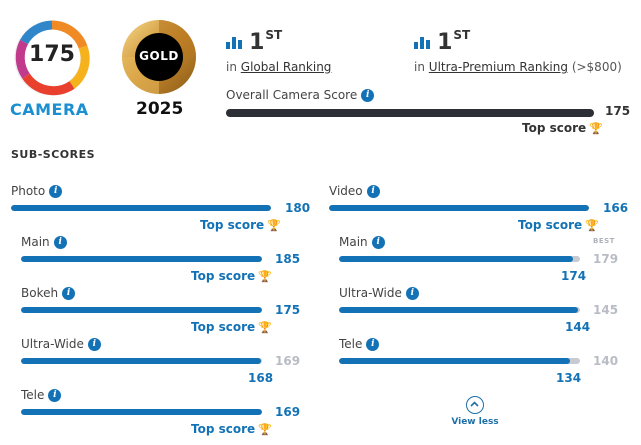 Image resolution: width=641 pixels, height=445 pixels. I want to click on photo-label: Photo, so click(28, 191).